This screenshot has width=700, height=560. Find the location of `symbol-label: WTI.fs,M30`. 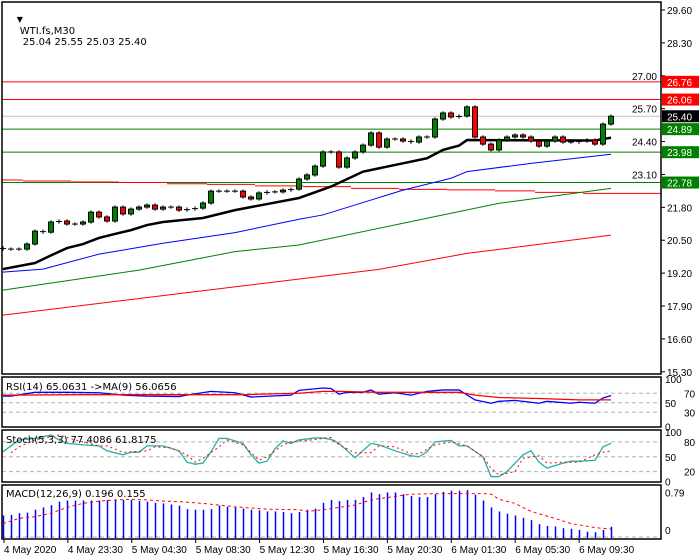

symbol-label: WTI.fs,M30 is located at coordinates (47, 31).